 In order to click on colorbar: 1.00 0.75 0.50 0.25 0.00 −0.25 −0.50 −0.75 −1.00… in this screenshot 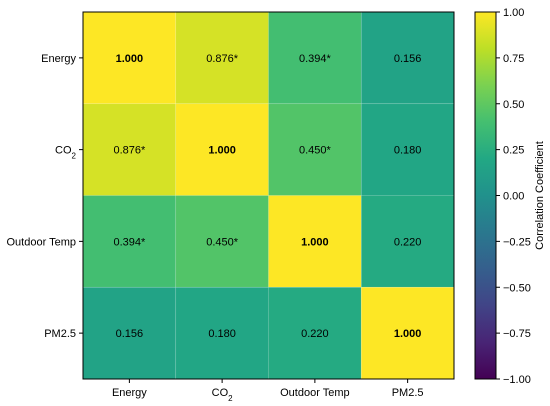, I will do `click(510, 196)`.